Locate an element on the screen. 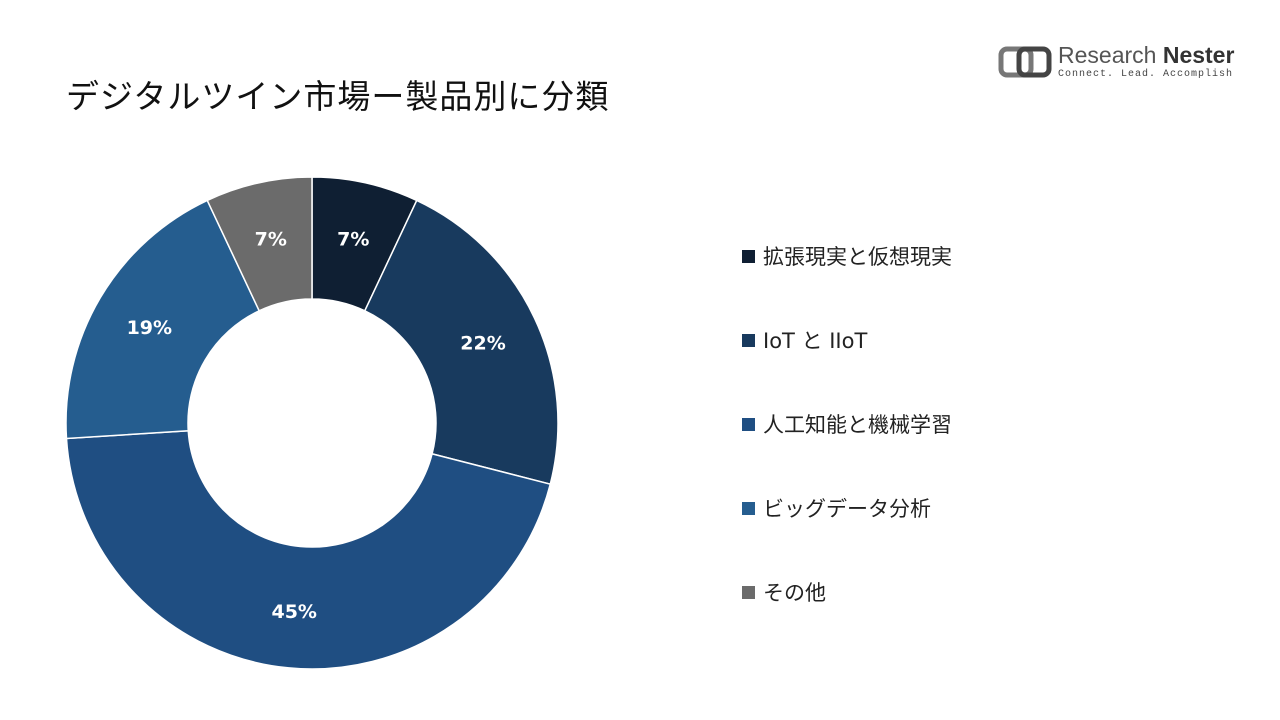  legend-label-5: その他 is located at coordinates (794, 593).